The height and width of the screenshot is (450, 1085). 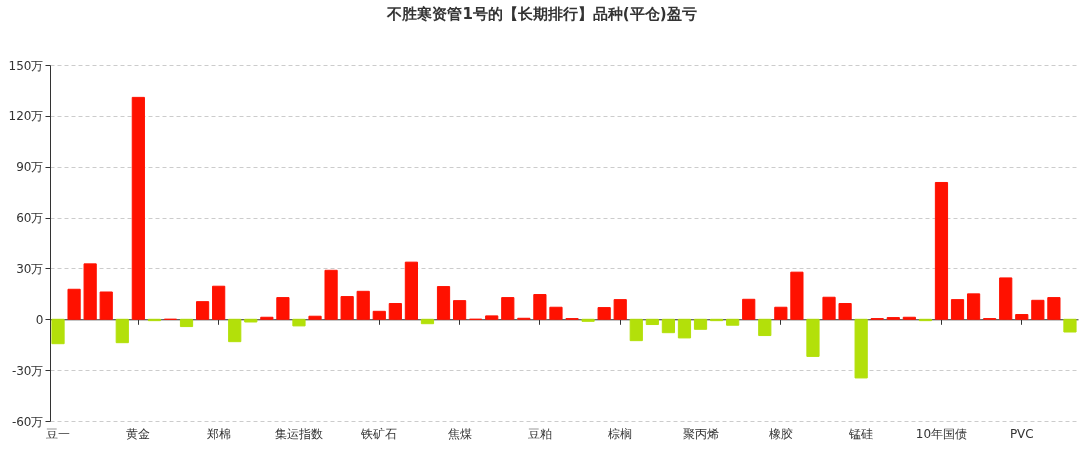 What do you see at coordinates (541, 14) in the screenshot?
I see `chart-title: 不胜寒资管1号的【长期排行】品种(平仓)盈亏` at bounding box center [541, 14].